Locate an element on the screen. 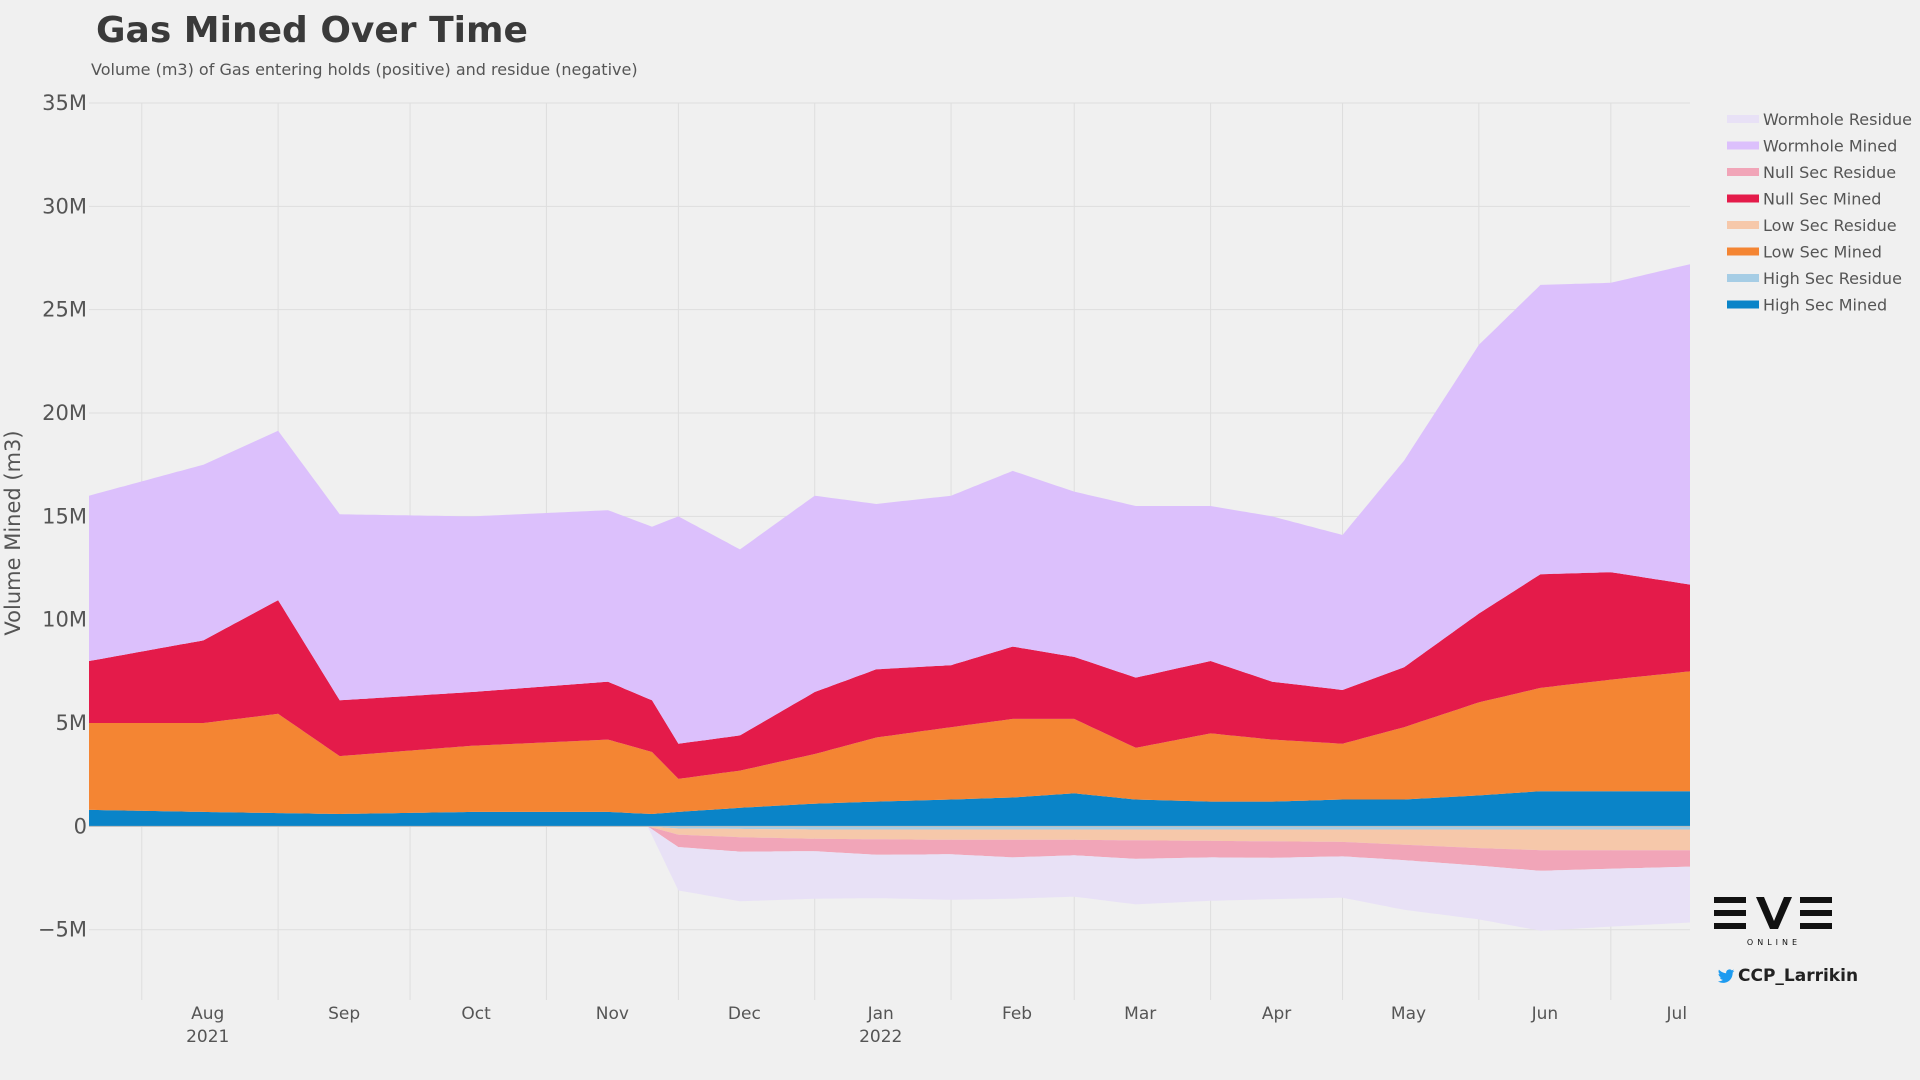 The image size is (1920, 1080). x-tick-label: Jun is located at coordinates (1545, 1014).